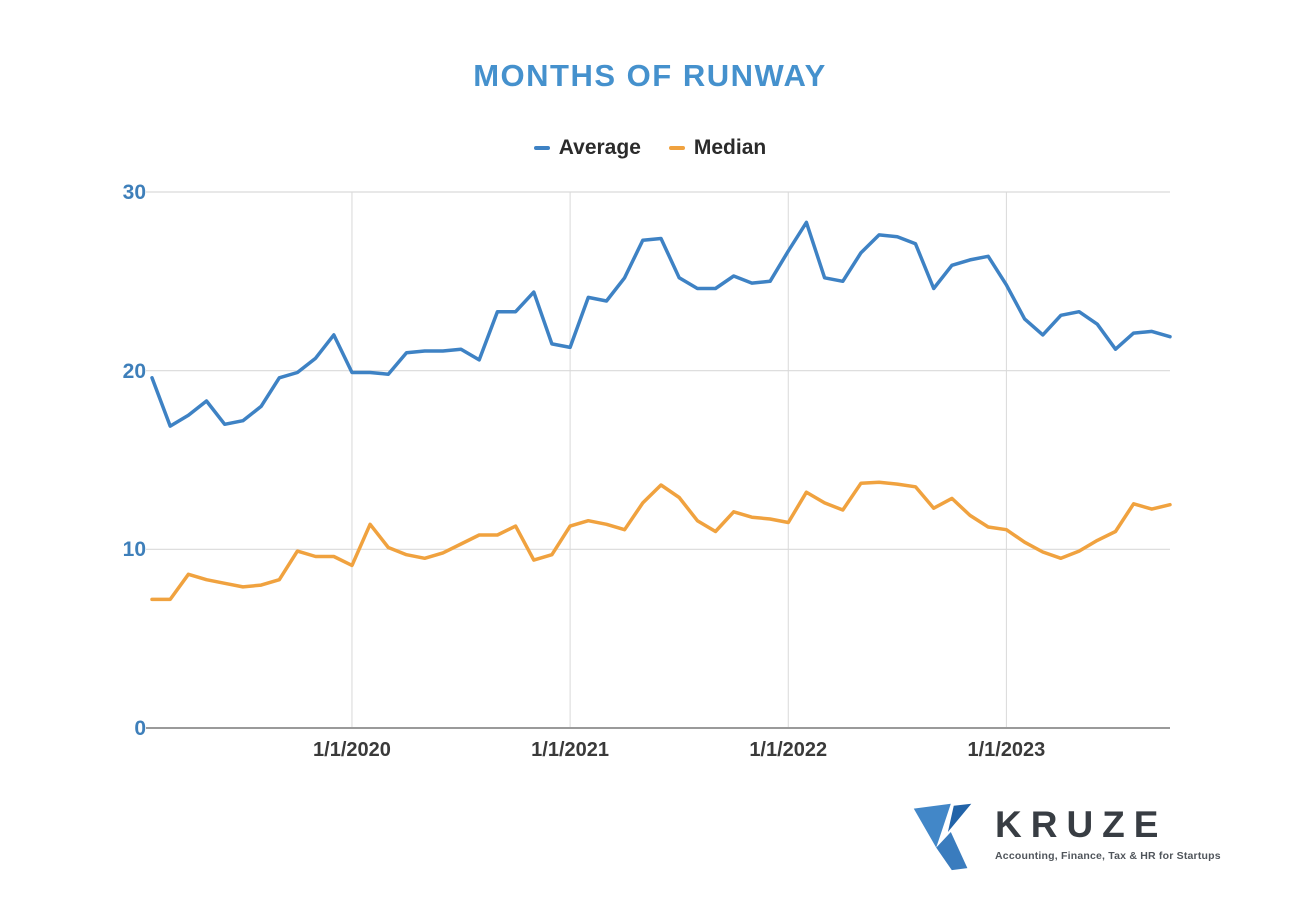 This screenshot has width=1300, height=917. Describe the element at coordinates (730, 147) in the screenshot. I see `legend-label-median: Median` at that location.